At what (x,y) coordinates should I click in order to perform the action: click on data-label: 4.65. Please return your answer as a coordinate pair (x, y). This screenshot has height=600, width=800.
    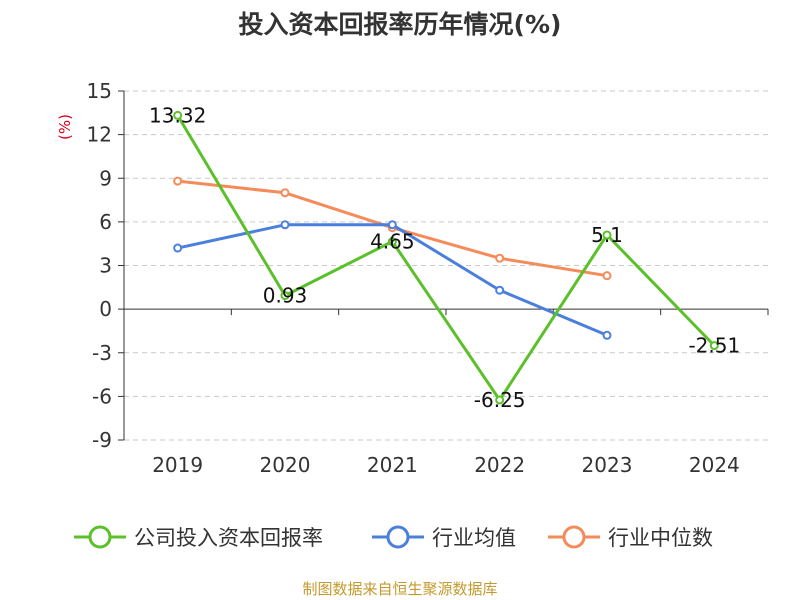
    Looking at the image, I should click on (392, 242).